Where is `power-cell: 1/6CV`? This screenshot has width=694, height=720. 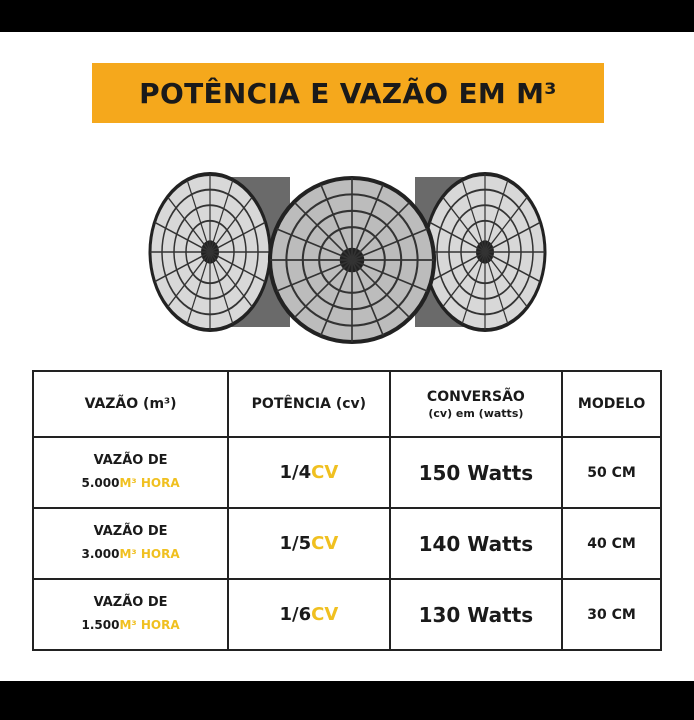
power-cell: 1/6CV is located at coordinates (309, 614).